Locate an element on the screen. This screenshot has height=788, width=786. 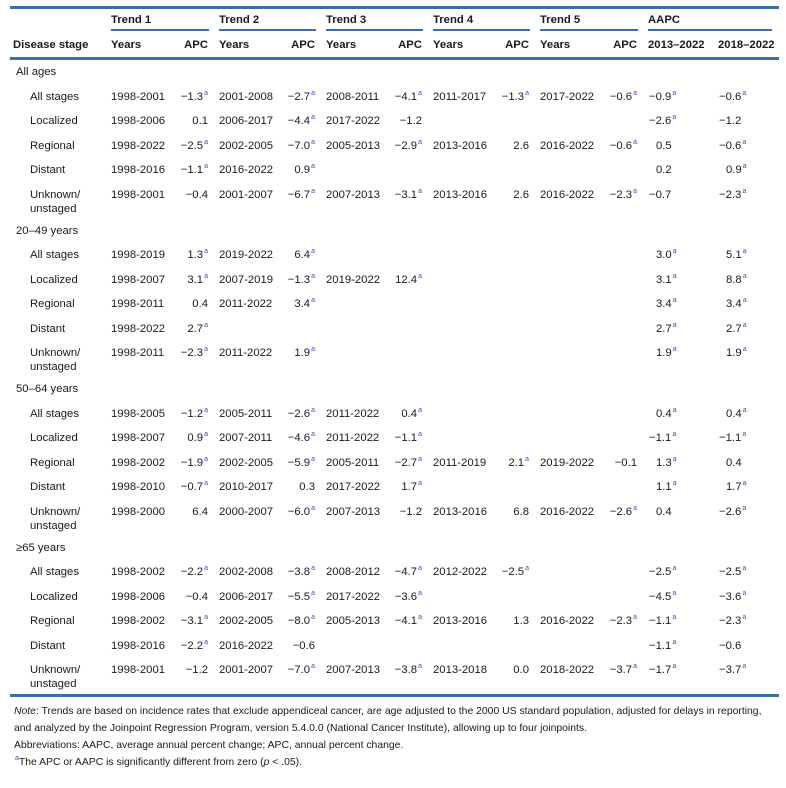
cell-value: −0.7a is located at coordinates (194, 486).